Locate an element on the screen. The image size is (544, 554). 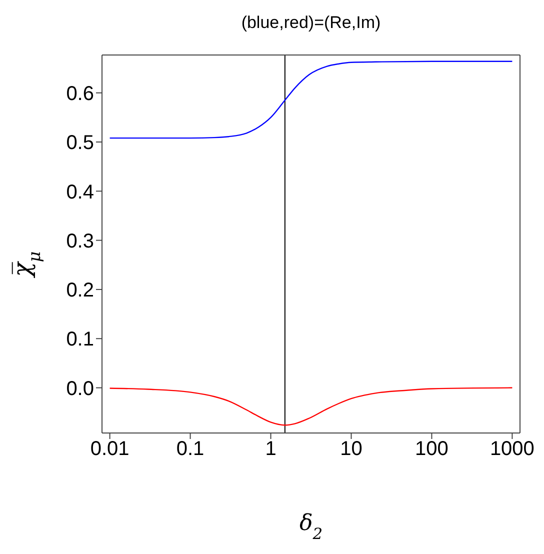
chart-title: (blue,red)=(Re,Im) is located at coordinates (311, 22).